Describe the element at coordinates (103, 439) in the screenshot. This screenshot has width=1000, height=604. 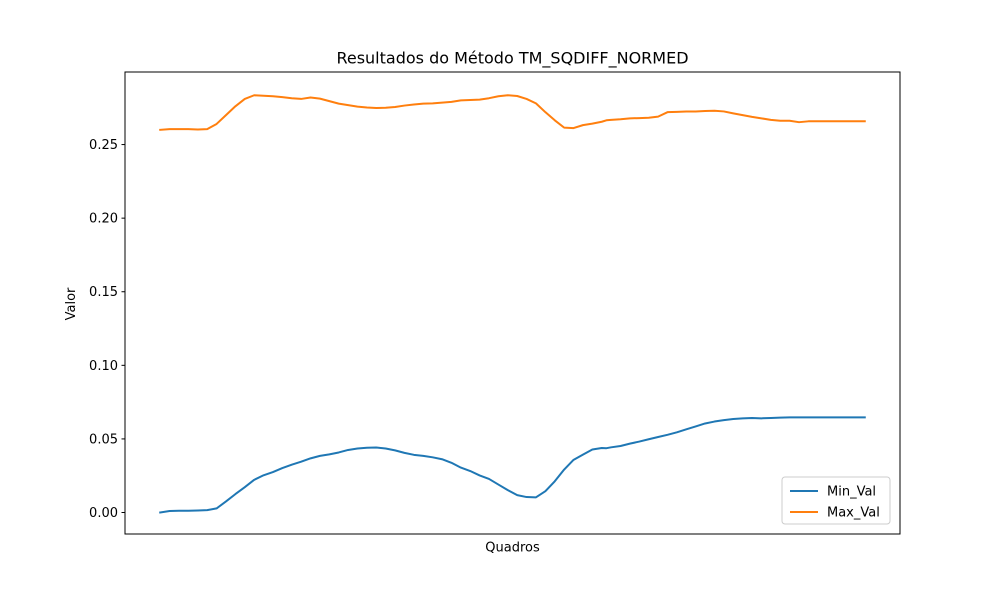
I see `y-tick-label: 0.05` at that location.